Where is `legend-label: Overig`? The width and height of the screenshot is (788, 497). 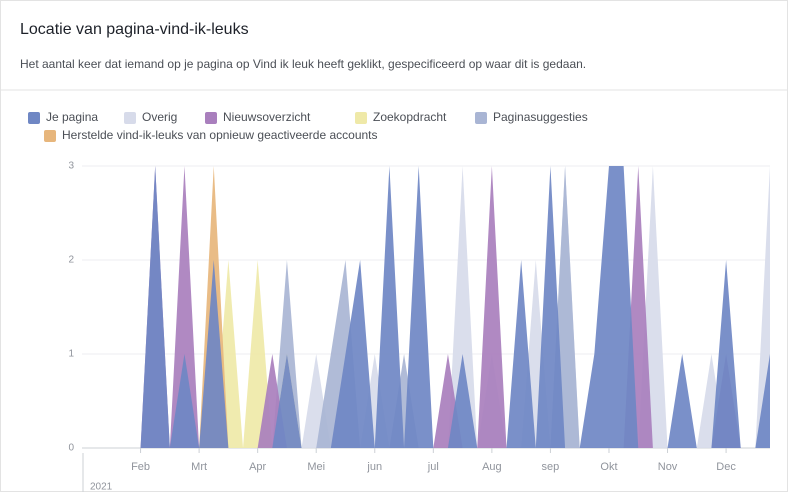 legend-label: Overig is located at coordinates (159, 117).